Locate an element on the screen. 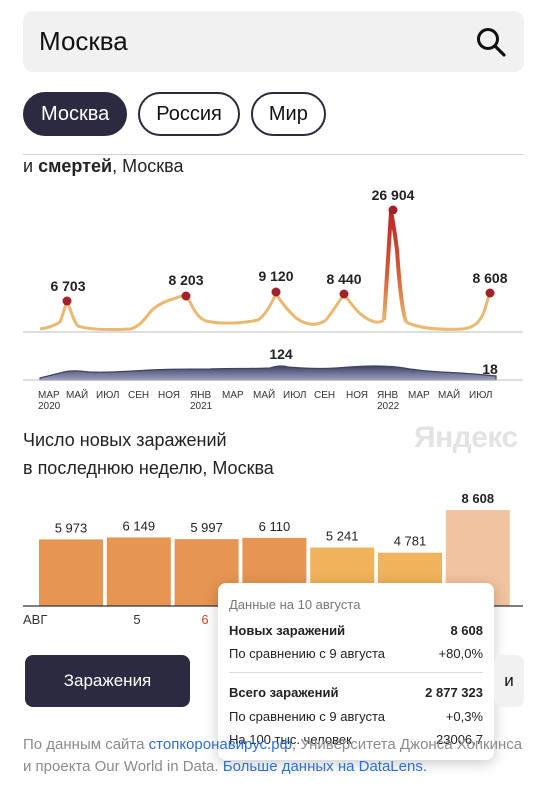 The height and width of the screenshot is (800, 546). source-link-stopcoronavirus: стопкоронавирус.рф is located at coordinates (220, 744).